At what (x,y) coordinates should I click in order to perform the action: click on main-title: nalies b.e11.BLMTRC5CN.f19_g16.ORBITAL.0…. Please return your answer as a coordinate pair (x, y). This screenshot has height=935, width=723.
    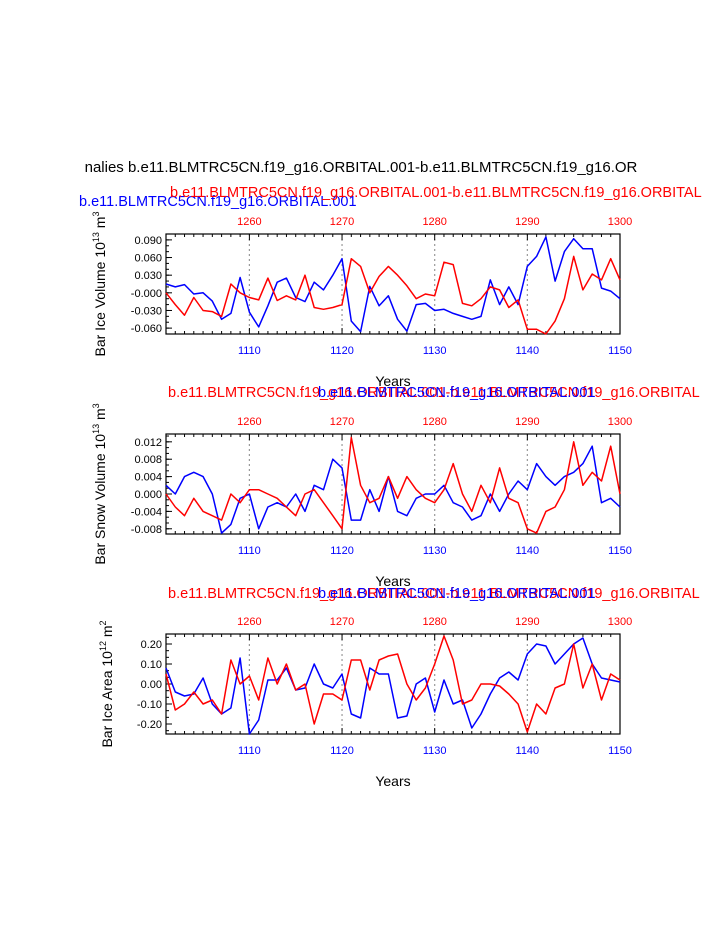
    Looking at the image, I should click on (361, 167).